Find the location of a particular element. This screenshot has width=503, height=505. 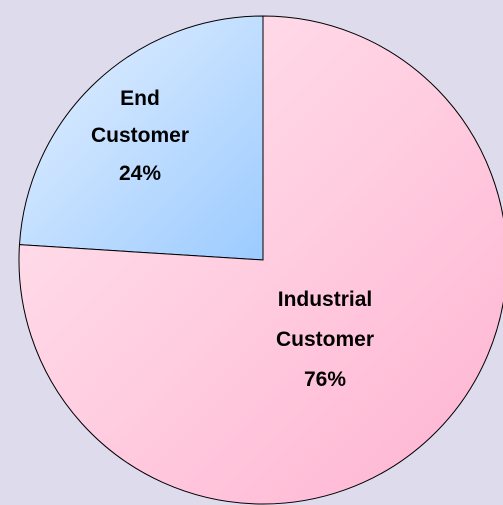

label-industrial-value: 76% is located at coordinates (325, 379).